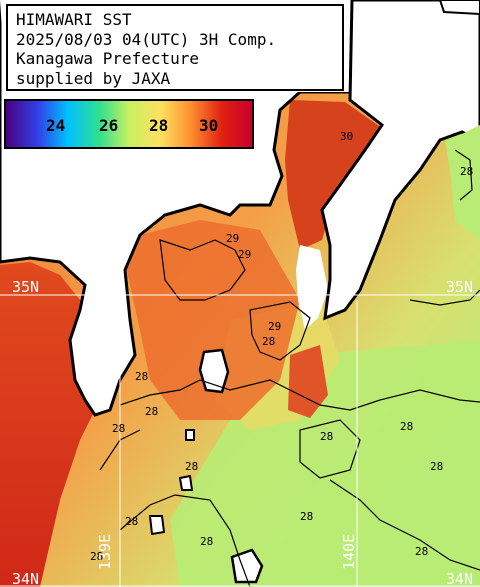 This screenshot has width=480, height=587. Describe the element at coordinates (157, 525) in the screenshot. I see `island-small1` at that location.